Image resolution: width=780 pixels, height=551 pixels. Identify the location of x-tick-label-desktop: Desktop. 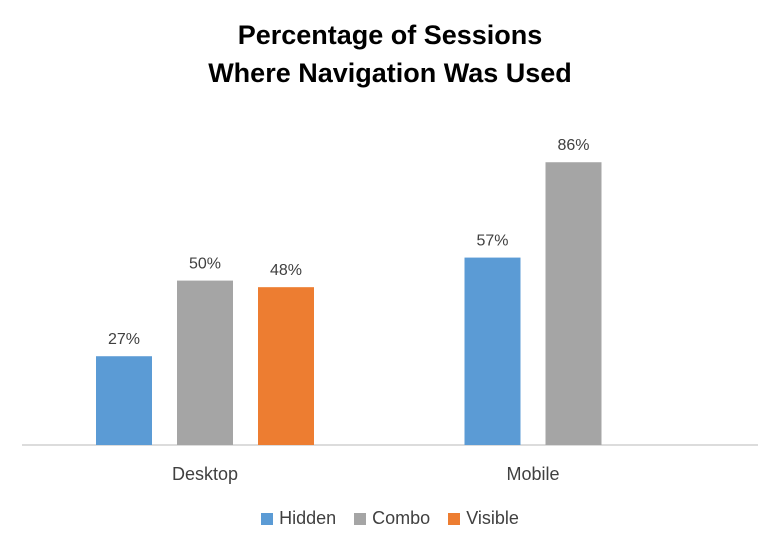
(205, 474).